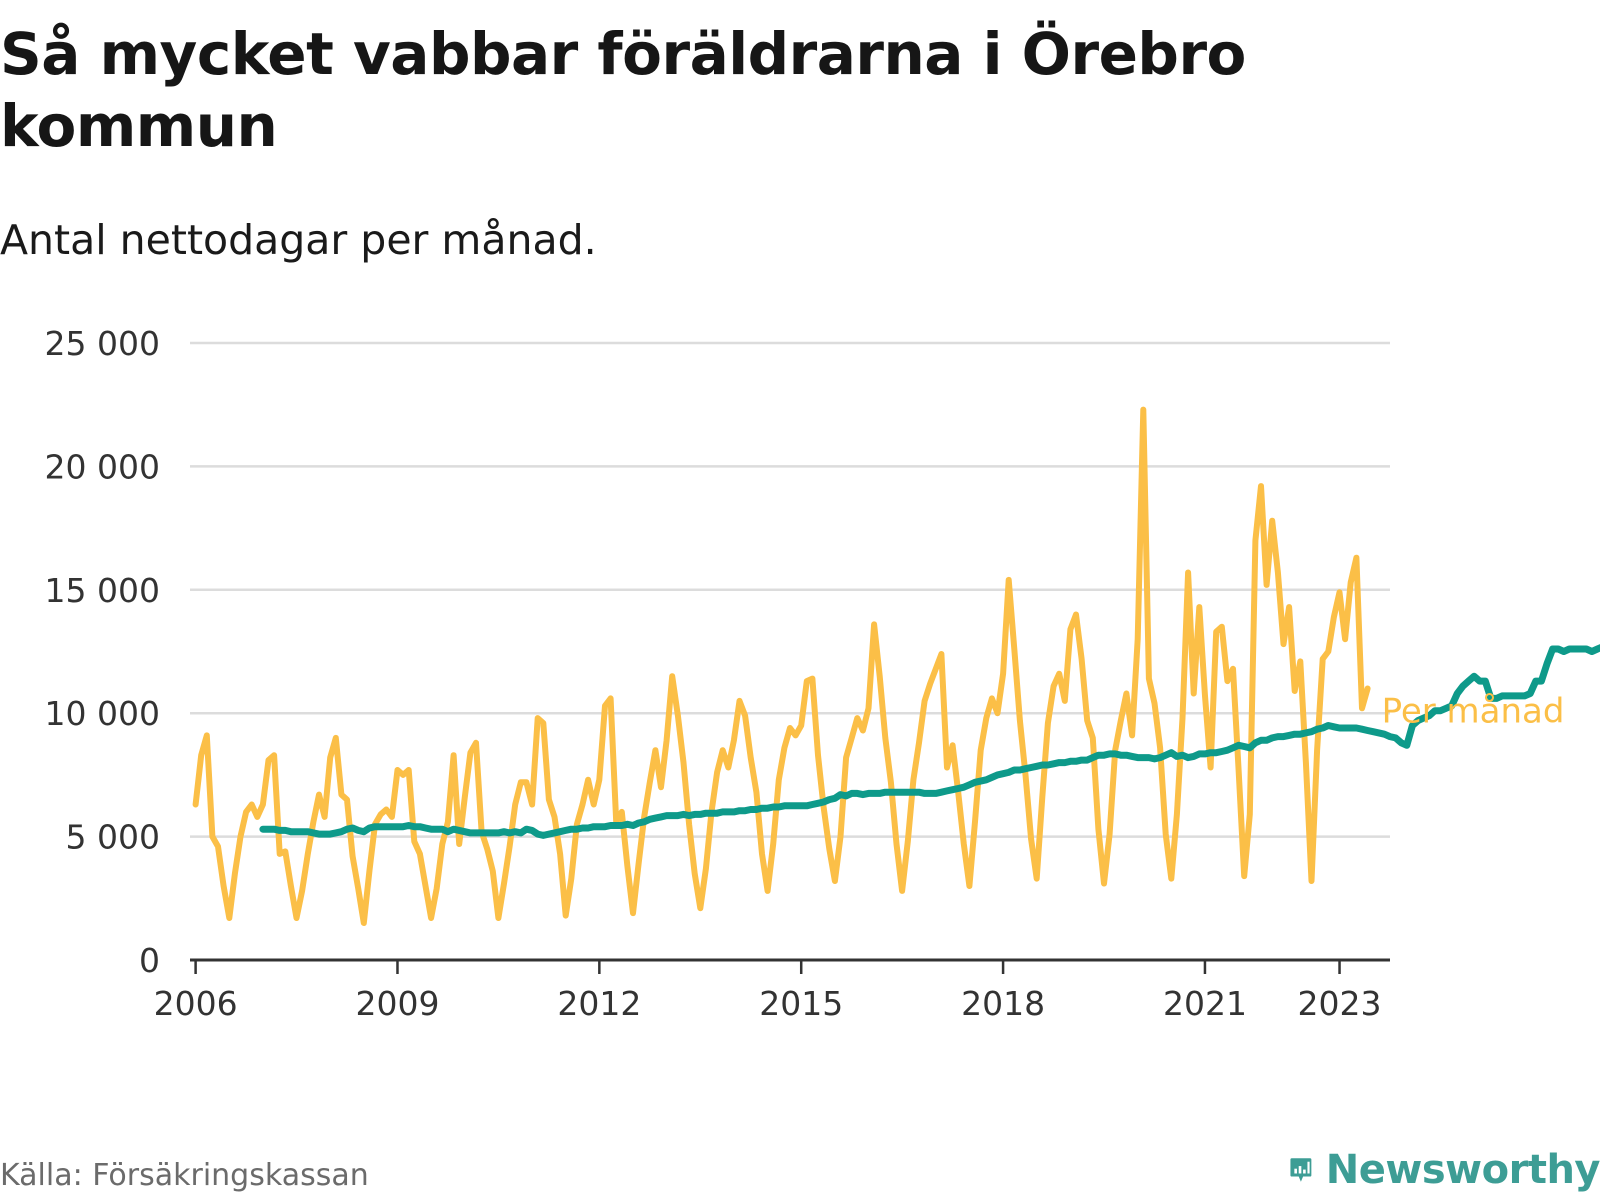 The image size is (1600, 1200). I want to click on x-tick-label: 2018, so click(1003, 1003).